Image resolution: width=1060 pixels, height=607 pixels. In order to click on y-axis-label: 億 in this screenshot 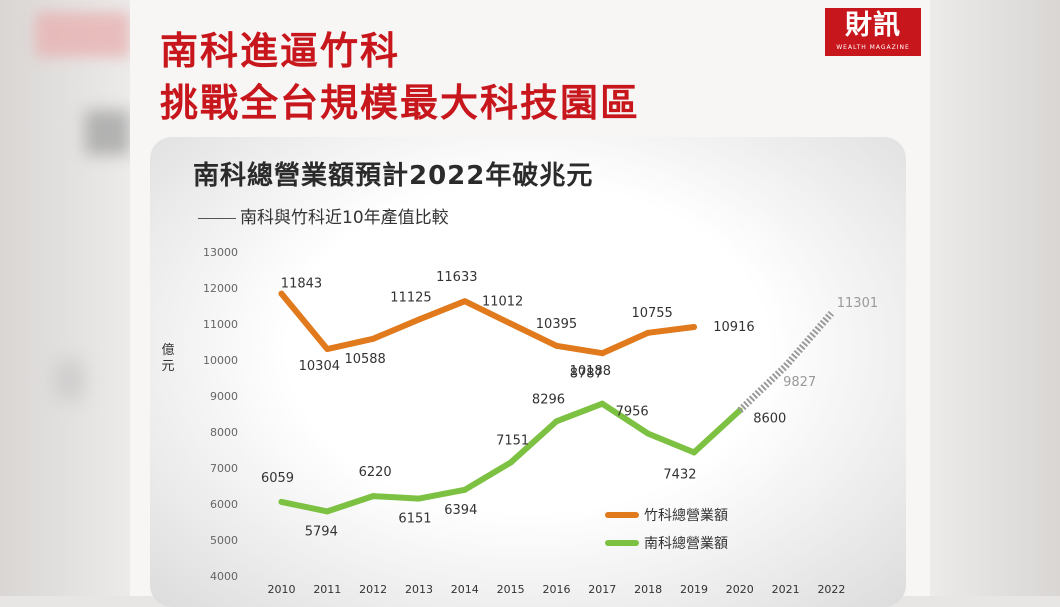, I will do `click(167, 350)`.